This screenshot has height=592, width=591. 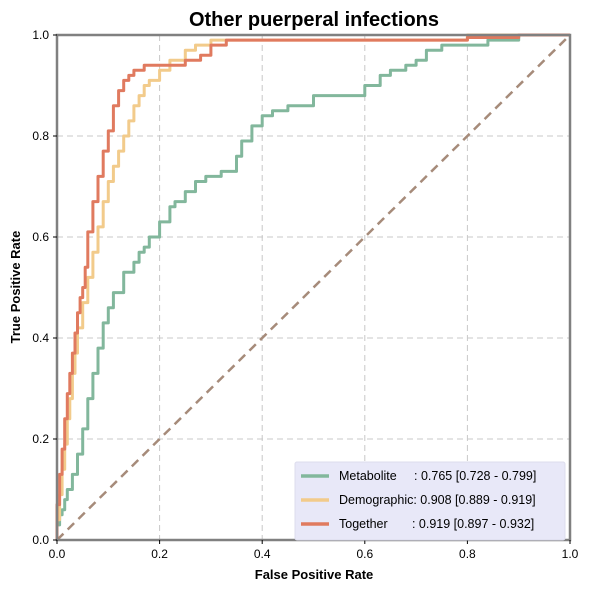 What do you see at coordinates (40, 237) in the screenshot?
I see `y-tick-label: 0.6` at bounding box center [40, 237].